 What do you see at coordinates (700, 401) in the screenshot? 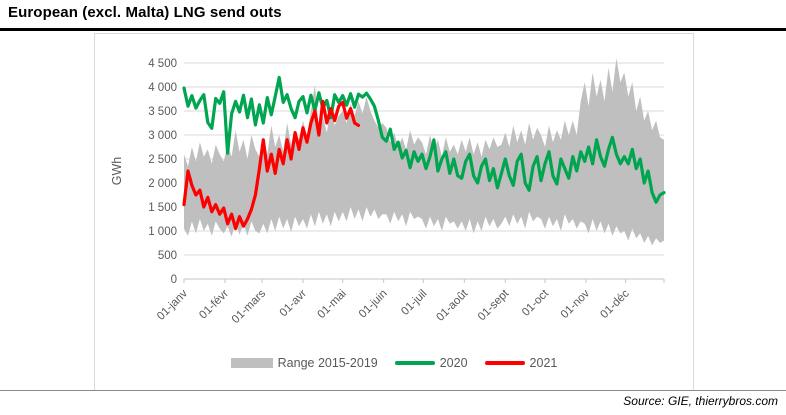
I see `source-attribution: Source: GIE, thierrybros.com` at bounding box center [700, 401].